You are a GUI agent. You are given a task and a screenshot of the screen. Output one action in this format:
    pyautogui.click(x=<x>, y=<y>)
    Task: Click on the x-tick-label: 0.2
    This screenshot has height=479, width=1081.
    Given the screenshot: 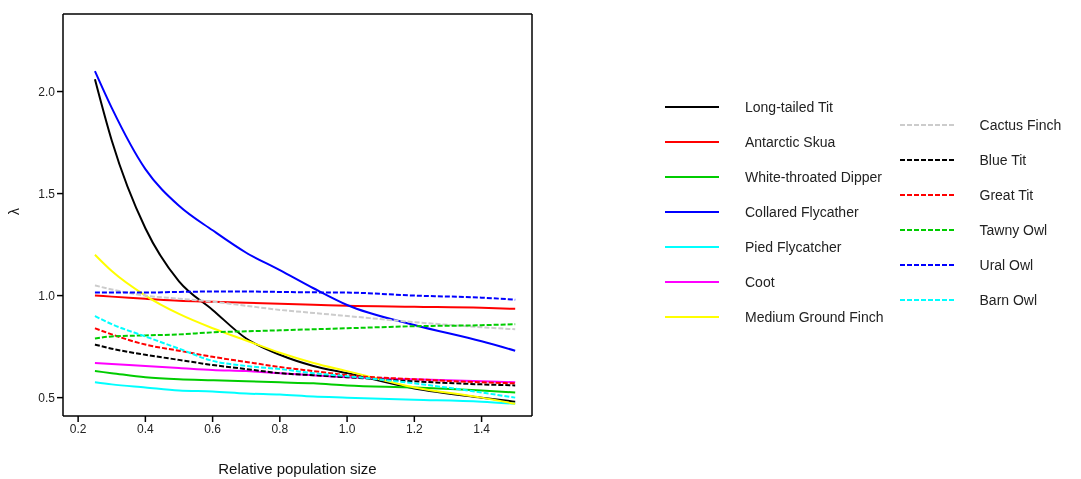 What is the action you would take?
    pyautogui.click(x=78, y=428)
    